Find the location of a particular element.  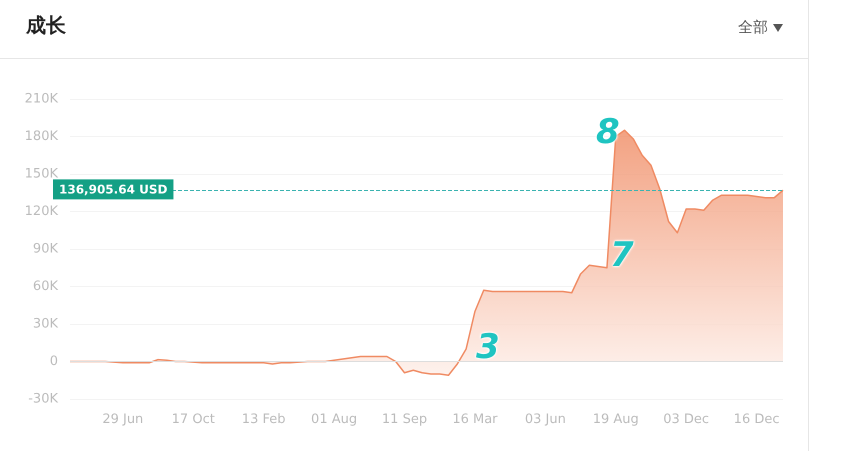

y-tick-label: 90K is located at coordinates (45, 249).